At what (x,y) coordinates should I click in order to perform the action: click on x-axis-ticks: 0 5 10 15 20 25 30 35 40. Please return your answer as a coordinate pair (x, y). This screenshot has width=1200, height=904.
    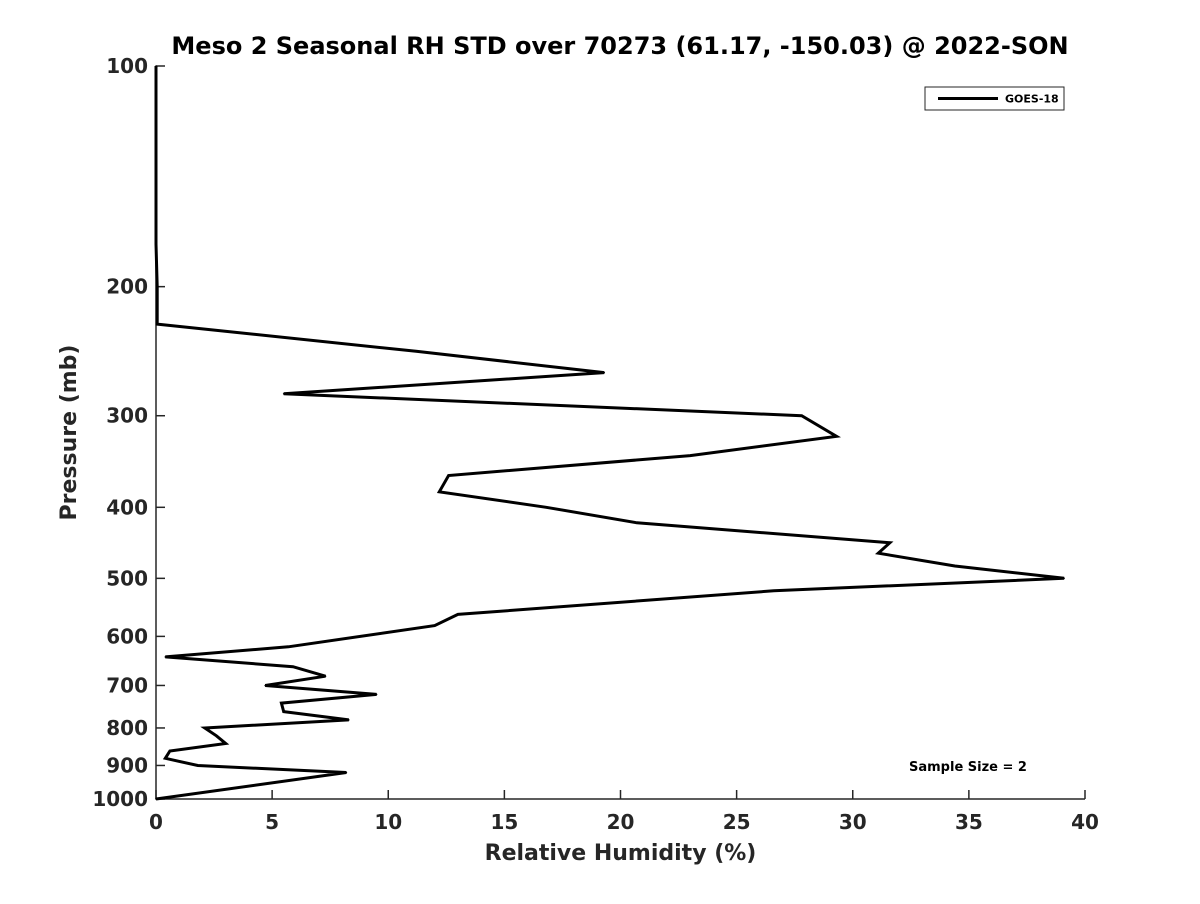
    Looking at the image, I should click on (624, 812).